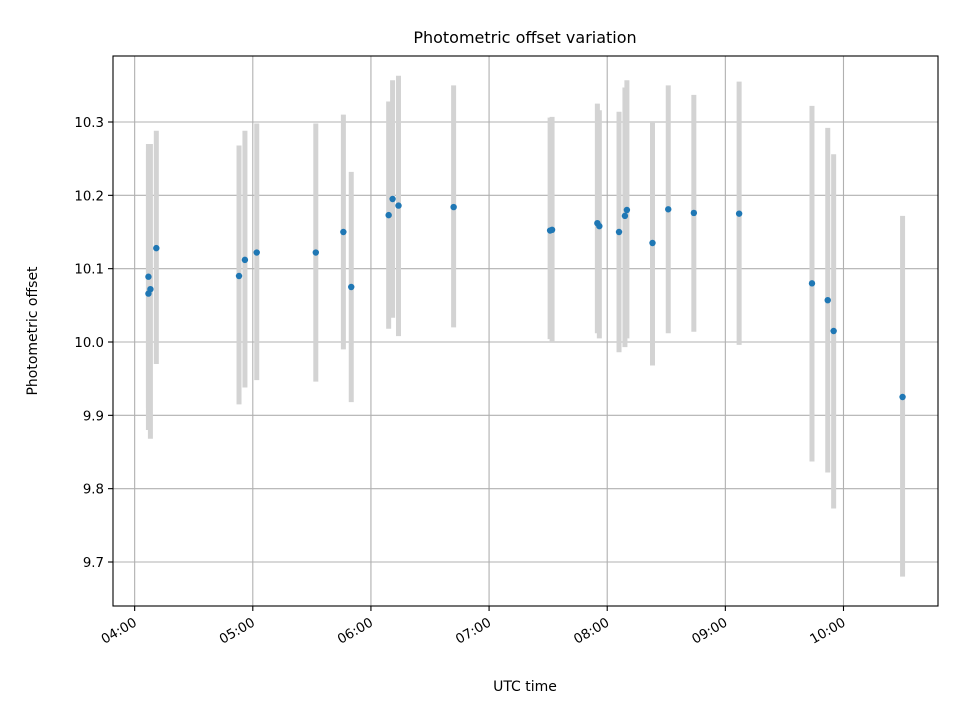  I want to click on y-tick-label: 9.7, so click(93, 563).